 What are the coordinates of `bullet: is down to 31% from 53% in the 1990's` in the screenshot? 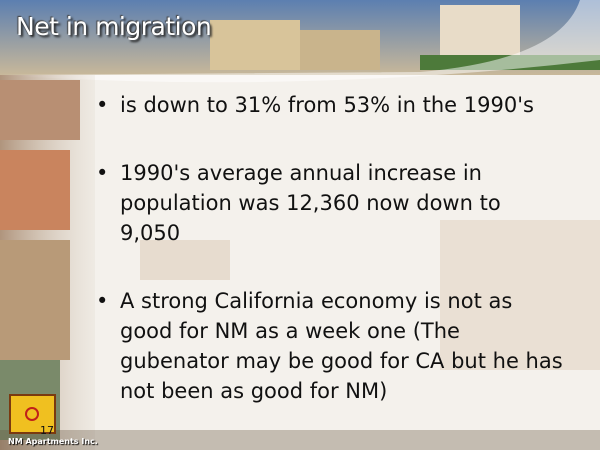 It's located at (331, 105).